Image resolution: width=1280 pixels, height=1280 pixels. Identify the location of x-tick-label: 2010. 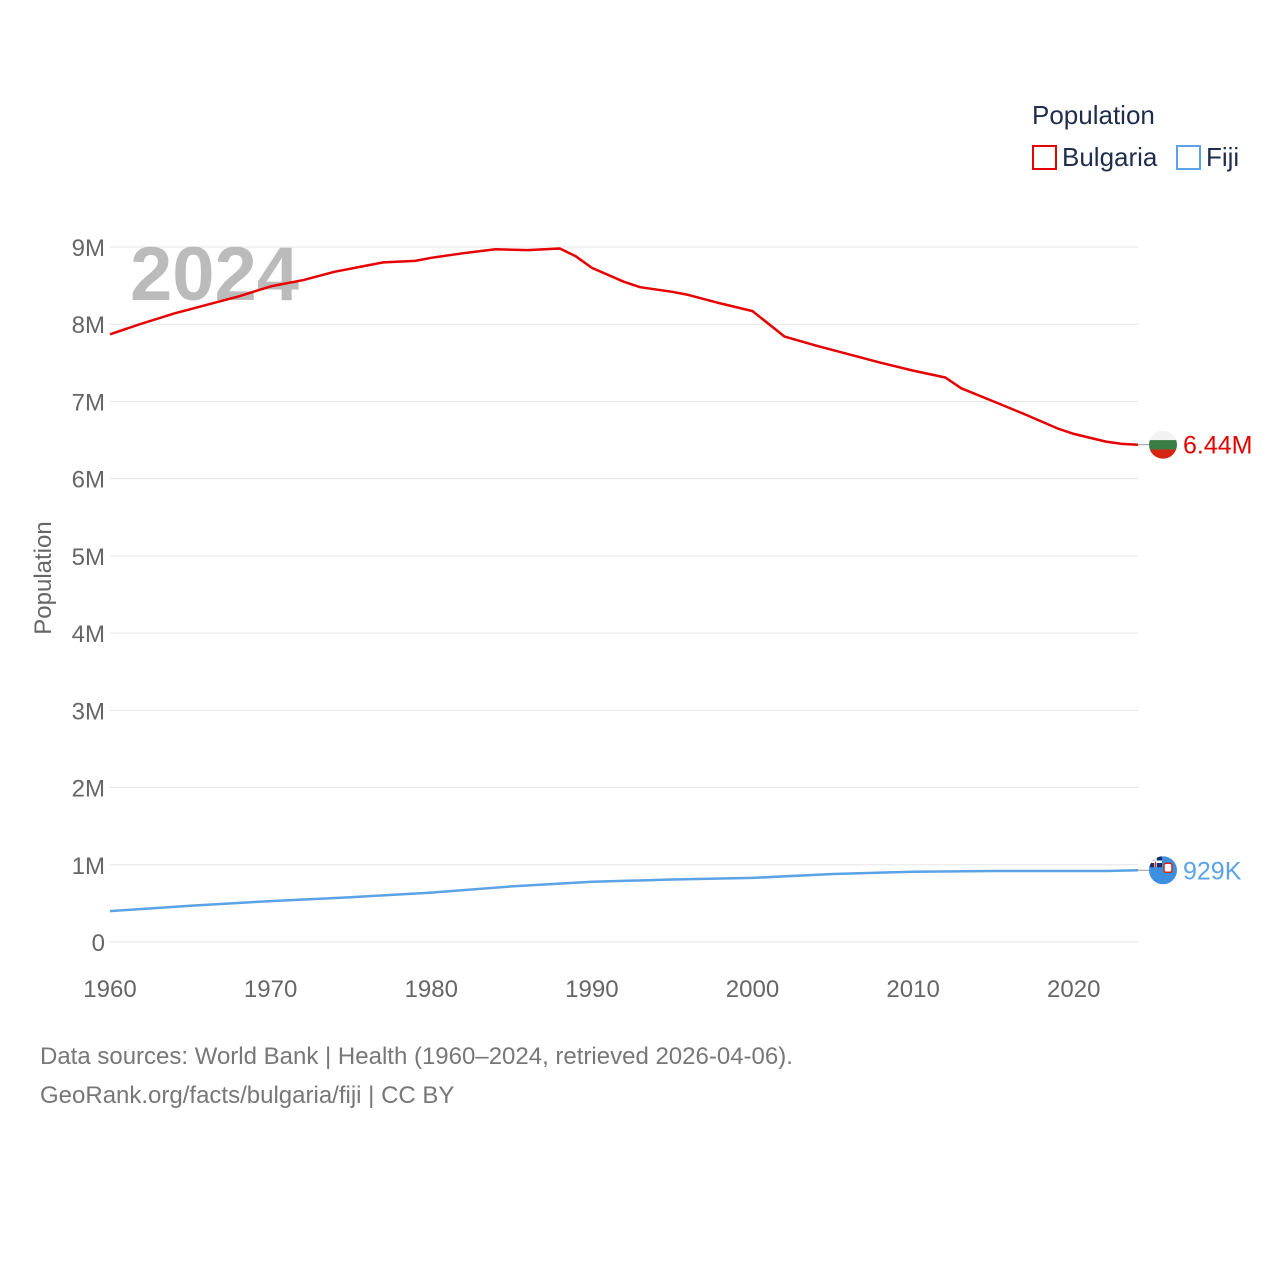
(912, 989).